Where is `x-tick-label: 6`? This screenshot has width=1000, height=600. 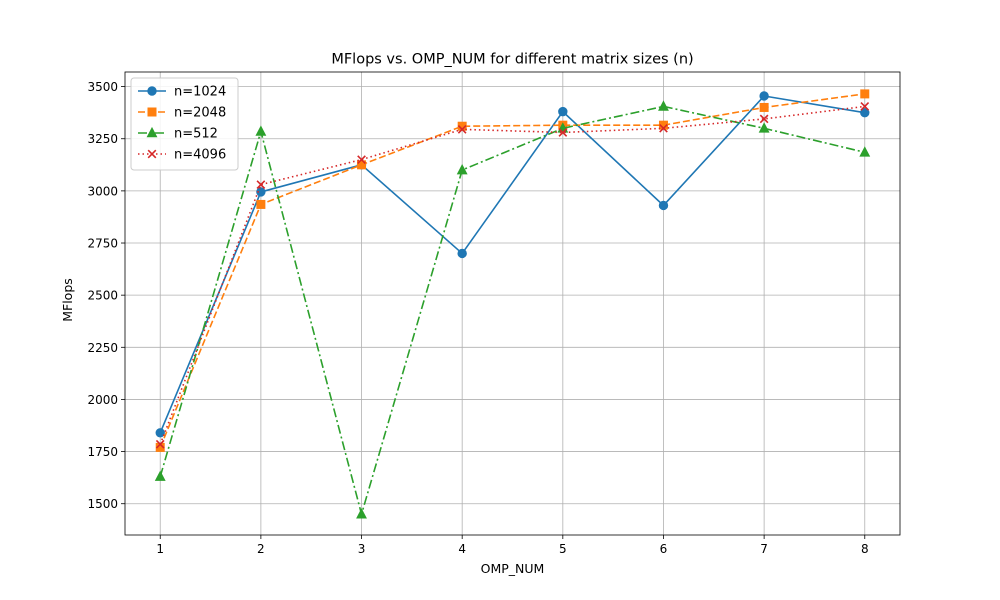 x-tick-label: 6 is located at coordinates (664, 549).